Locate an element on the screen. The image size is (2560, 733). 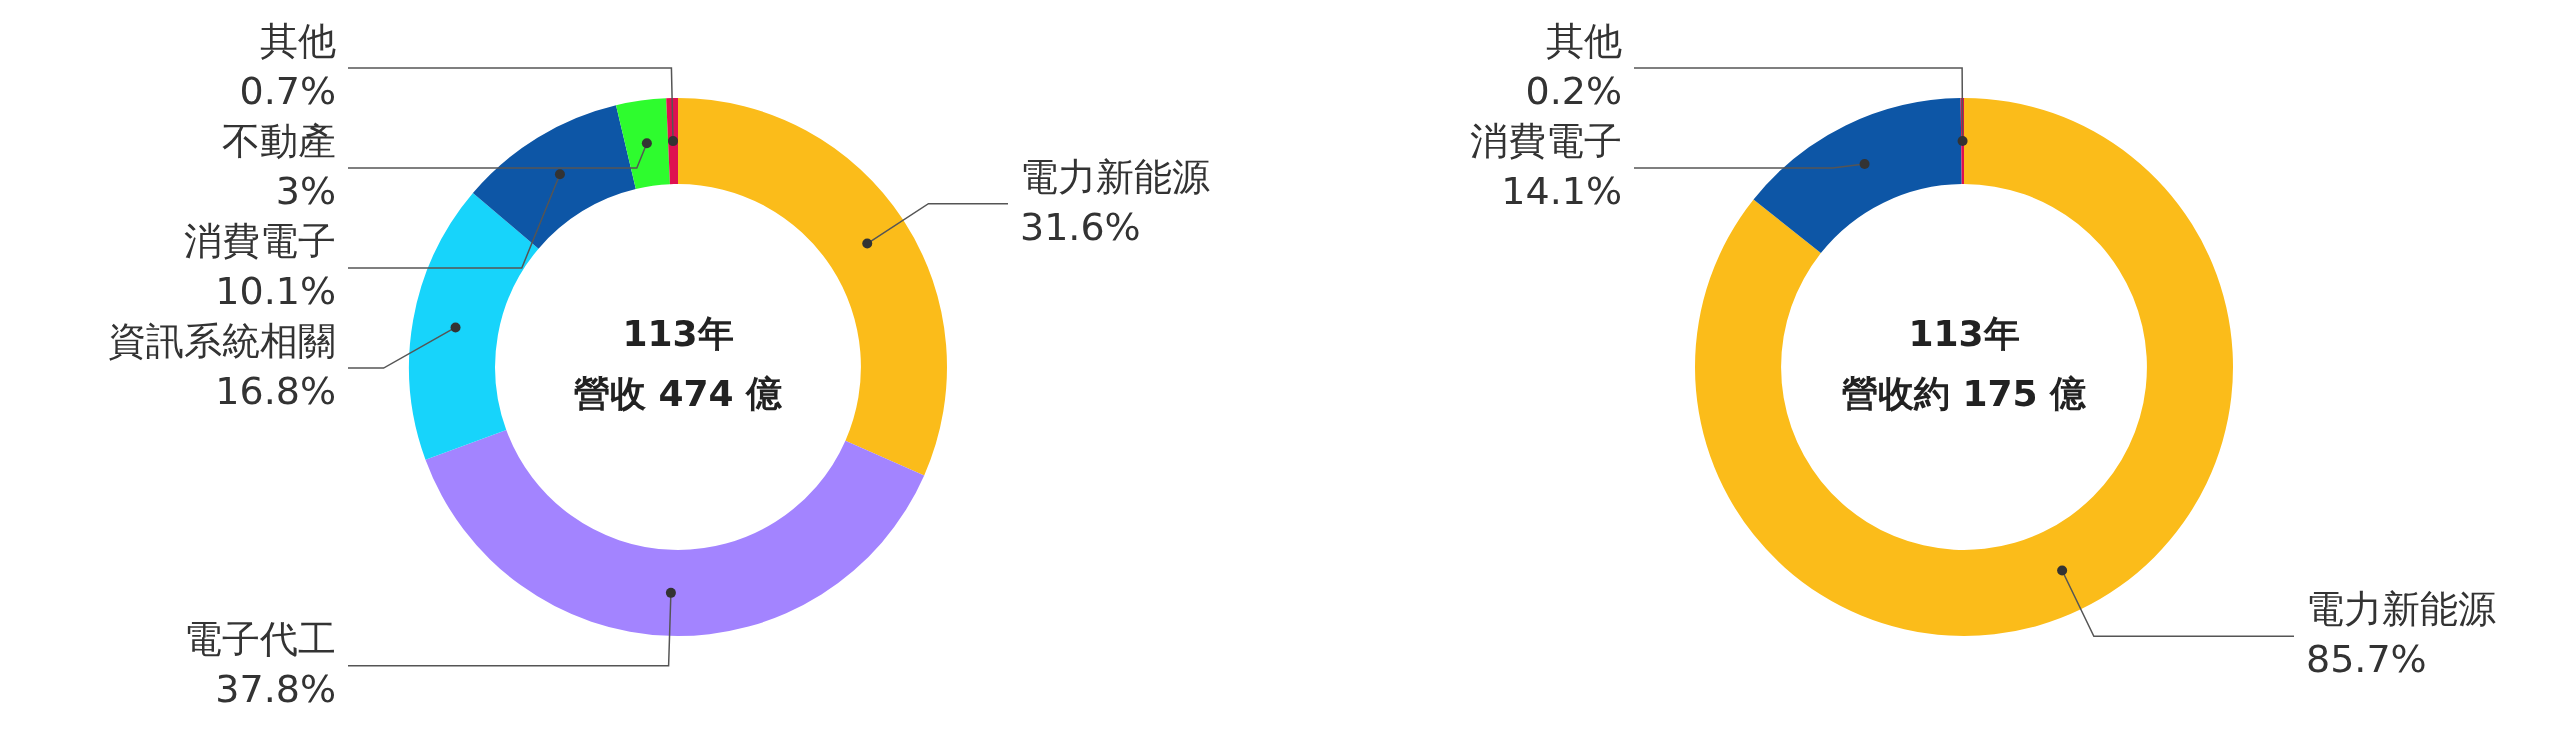
data-label: 16.8% is located at coordinates (275, 390).